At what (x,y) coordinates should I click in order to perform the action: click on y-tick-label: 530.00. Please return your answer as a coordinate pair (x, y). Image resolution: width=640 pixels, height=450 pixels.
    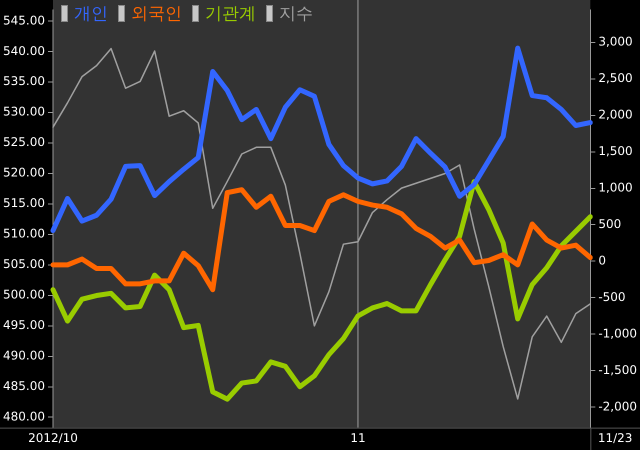
    Looking at the image, I should click on (23, 111).